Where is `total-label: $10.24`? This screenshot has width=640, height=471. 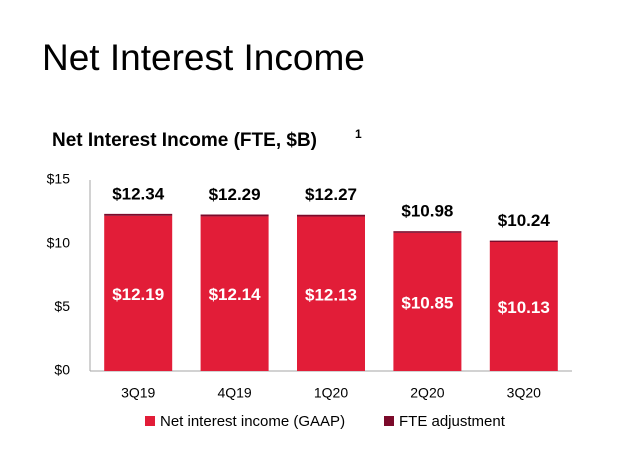 total-label: $10.24 is located at coordinates (524, 220).